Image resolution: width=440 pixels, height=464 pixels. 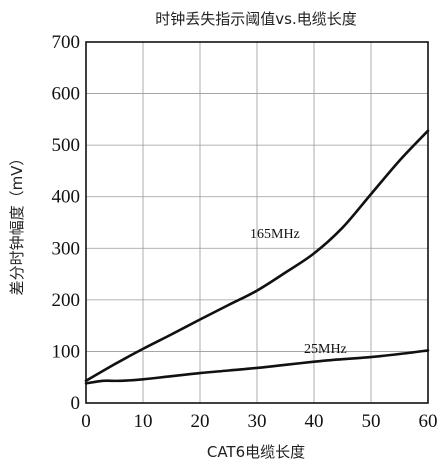 I want to click on y-tick-label: 0, so click(x=76, y=403).